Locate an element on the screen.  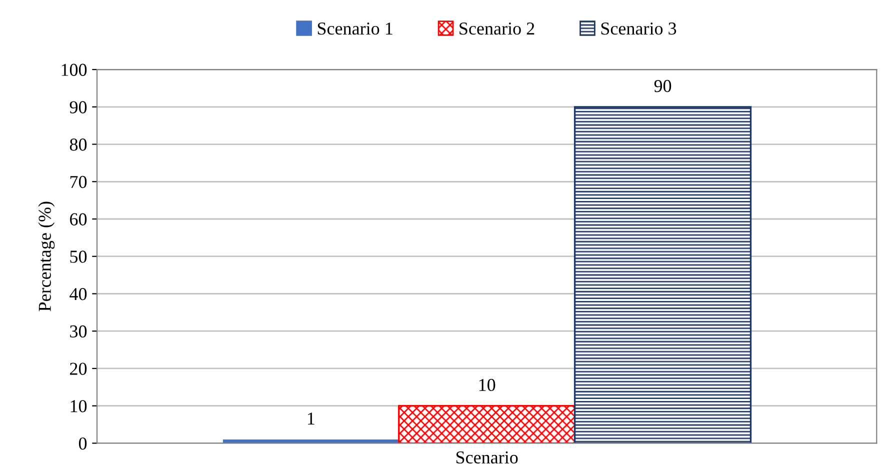
y-axis-title: Percentage (%) is located at coordinates (46, 257).